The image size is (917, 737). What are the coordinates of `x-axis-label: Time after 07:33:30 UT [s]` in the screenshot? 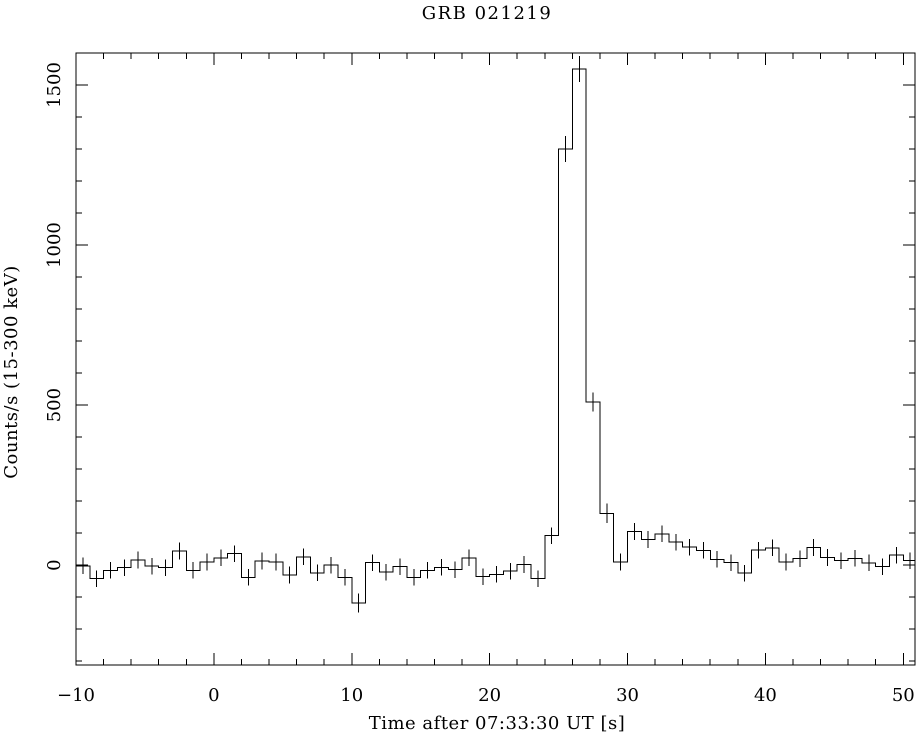 It's located at (497, 723).